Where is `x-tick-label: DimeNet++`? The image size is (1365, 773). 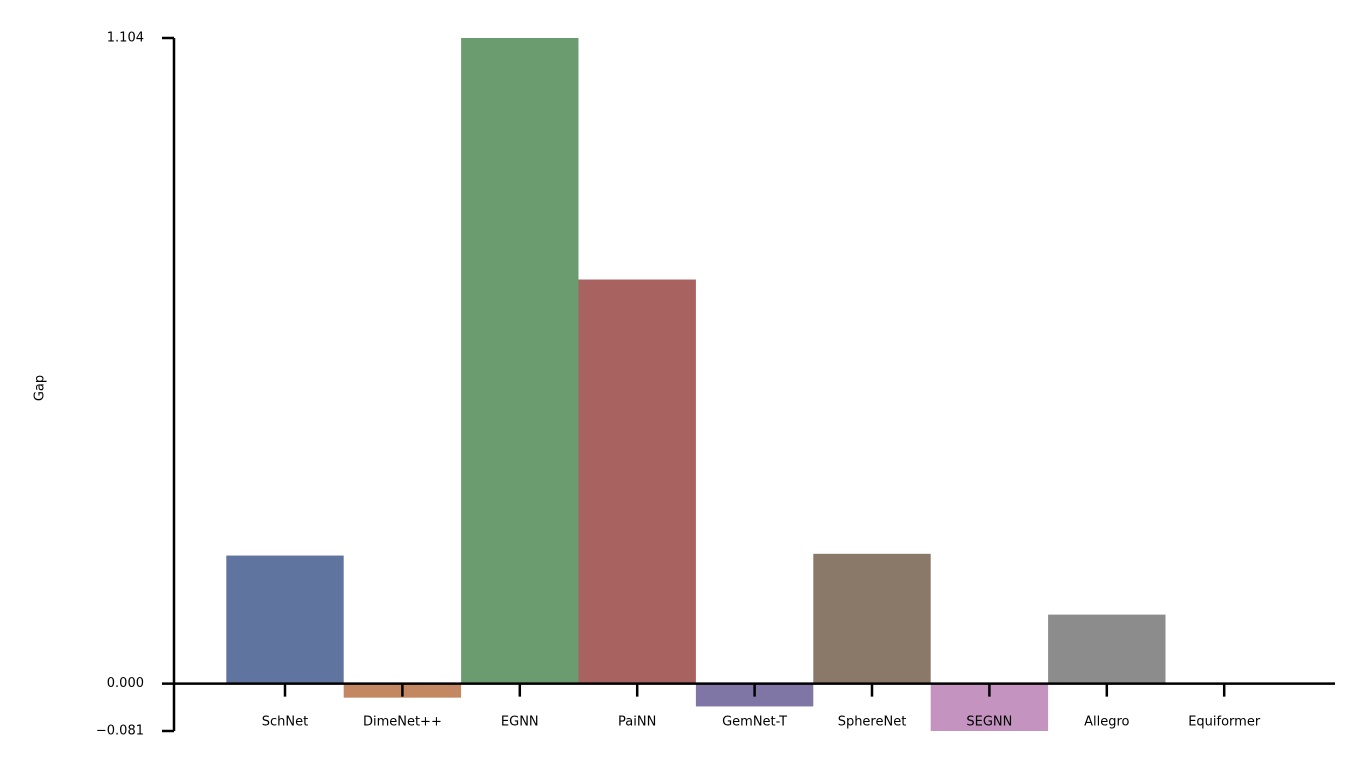 x-tick-label: DimeNet++ is located at coordinates (402, 722).